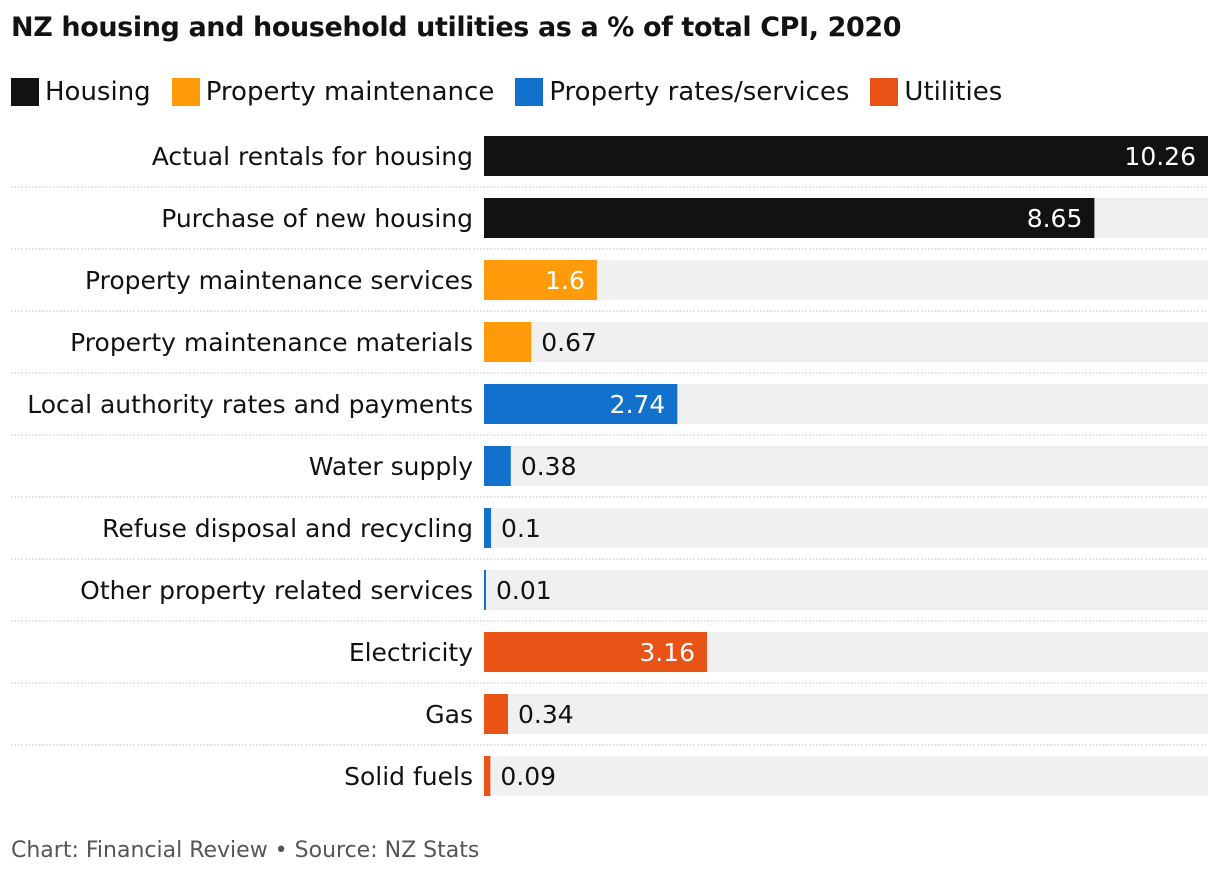 The width and height of the screenshot is (1220, 878). Describe the element at coordinates (953, 92) in the screenshot. I see `legend-label: Utilities` at that location.